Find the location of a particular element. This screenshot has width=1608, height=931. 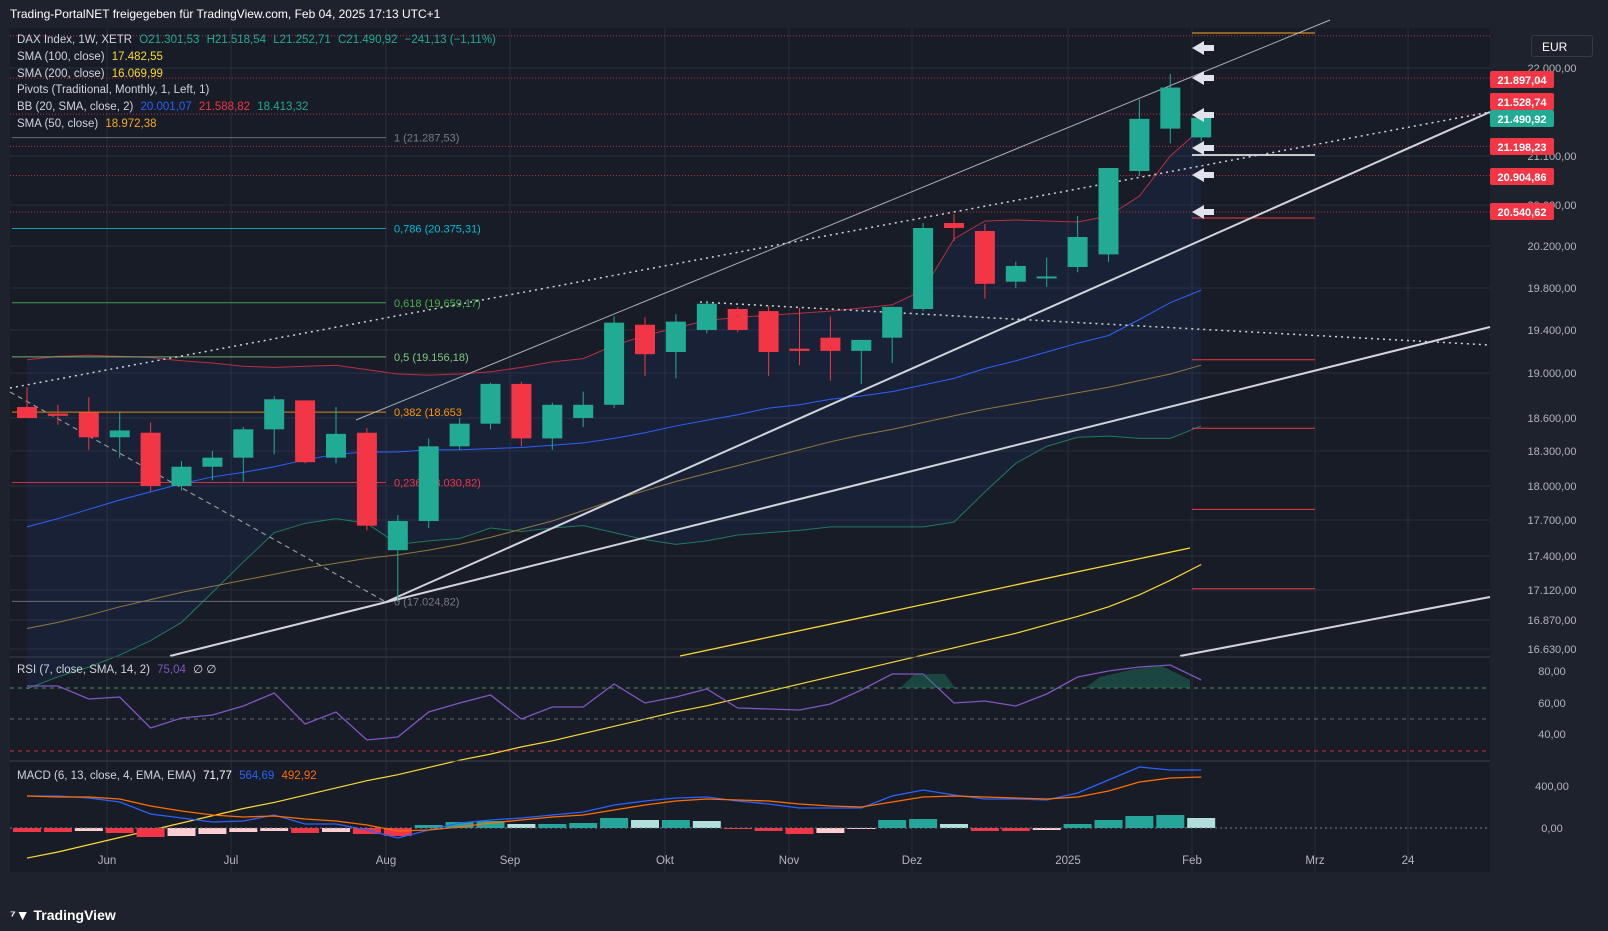

fib-level-label: 0,786 (20.375,31) is located at coordinates (437, 229).